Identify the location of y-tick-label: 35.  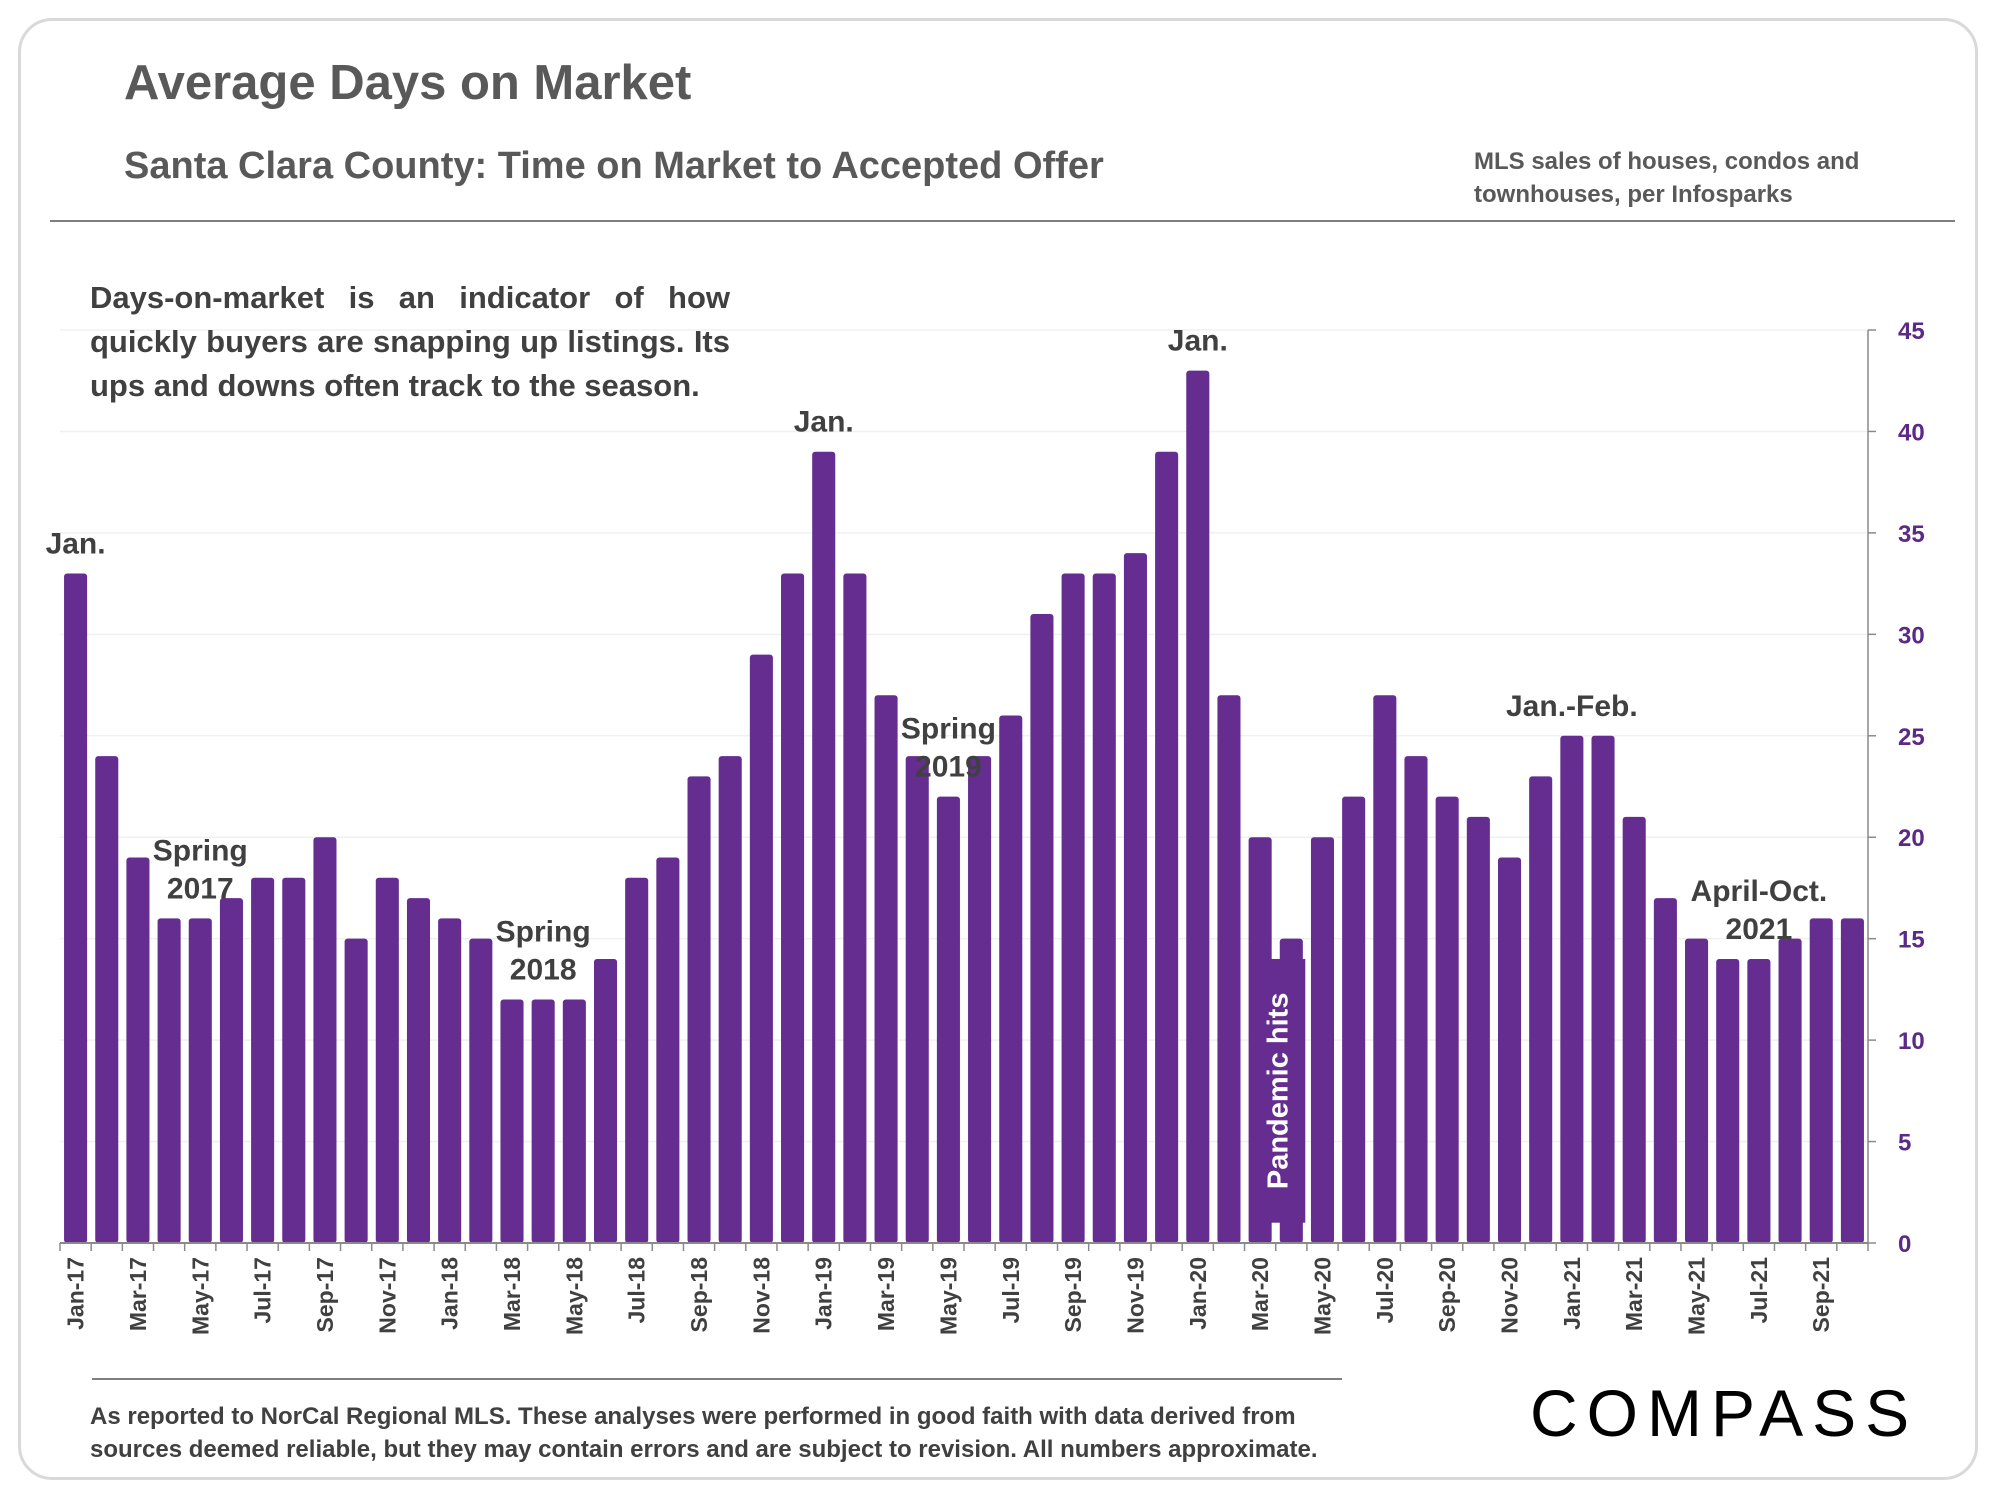
(1911, 534).